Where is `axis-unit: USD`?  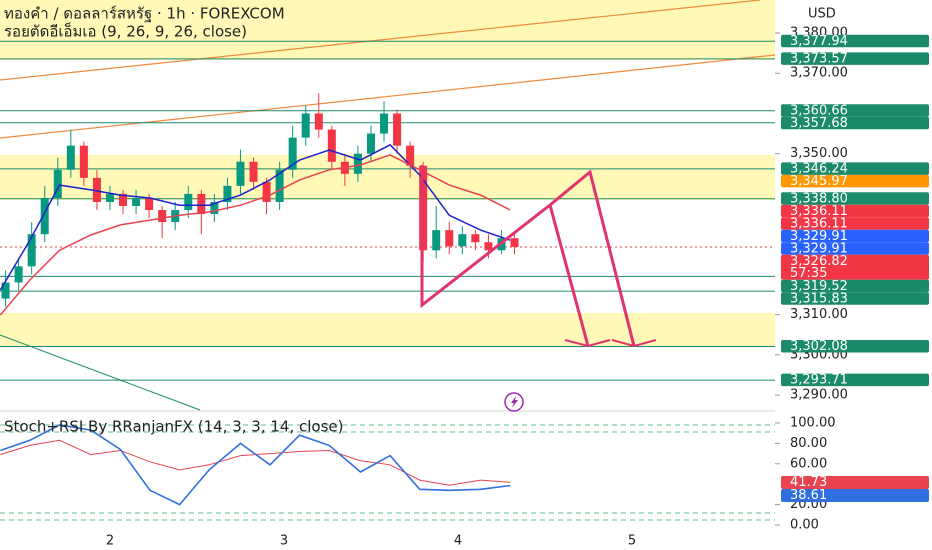 axis-unit: USD is located at coordinates (822, 14).